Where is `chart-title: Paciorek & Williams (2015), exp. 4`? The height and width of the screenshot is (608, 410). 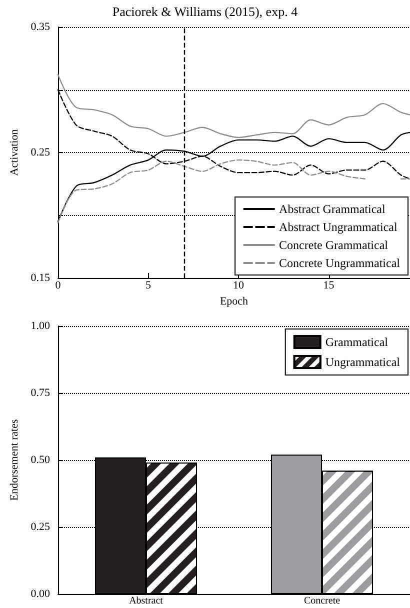 chart-title: Paciorek & Williams (2015), exp. 4 is located at coordinates (205, 11).